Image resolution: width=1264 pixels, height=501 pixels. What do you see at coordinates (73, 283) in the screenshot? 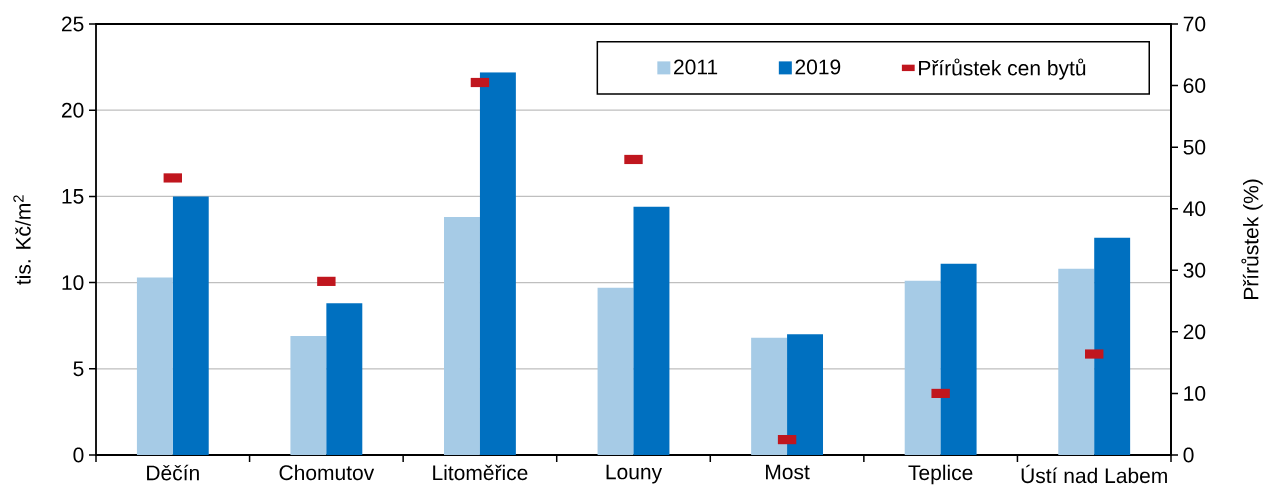
I see `y-tick-label: 10` at bounding box center [73, 283].